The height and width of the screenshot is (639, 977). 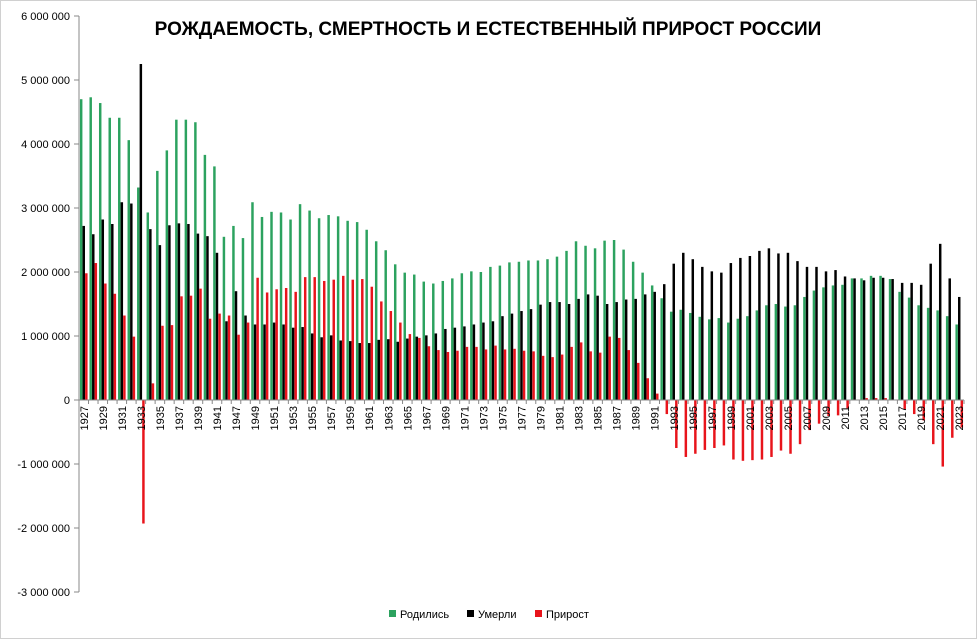 What do you see at coordinates (865, 418) in the screenshot?
I see `x-tick-label: 2013` at bounding box center [865, 418].